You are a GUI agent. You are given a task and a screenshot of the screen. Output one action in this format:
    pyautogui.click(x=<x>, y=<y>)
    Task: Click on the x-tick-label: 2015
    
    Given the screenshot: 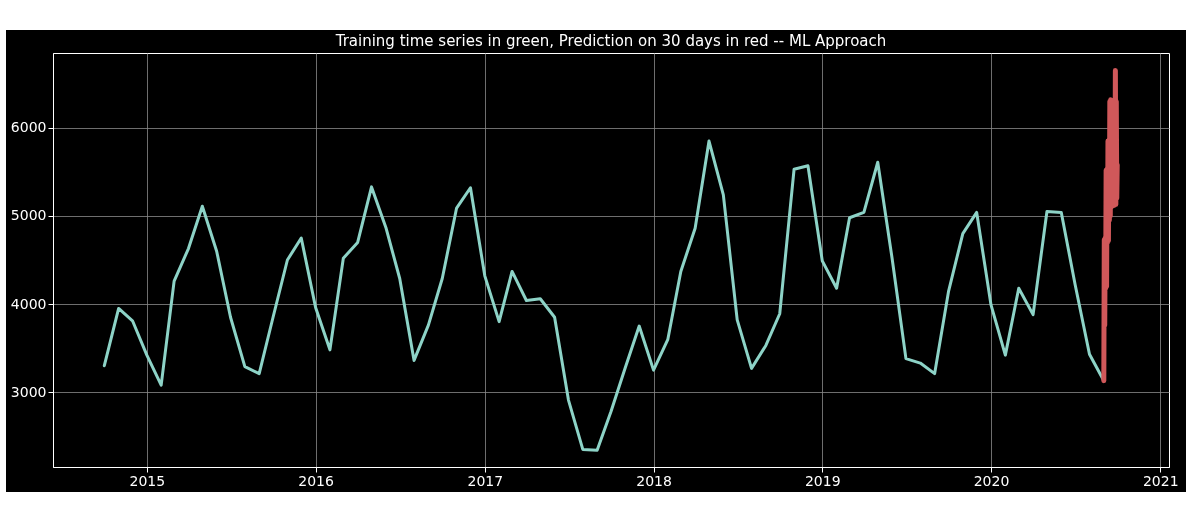 What is the action you would take?
    pyautogui.click(x=147, y=480)
    